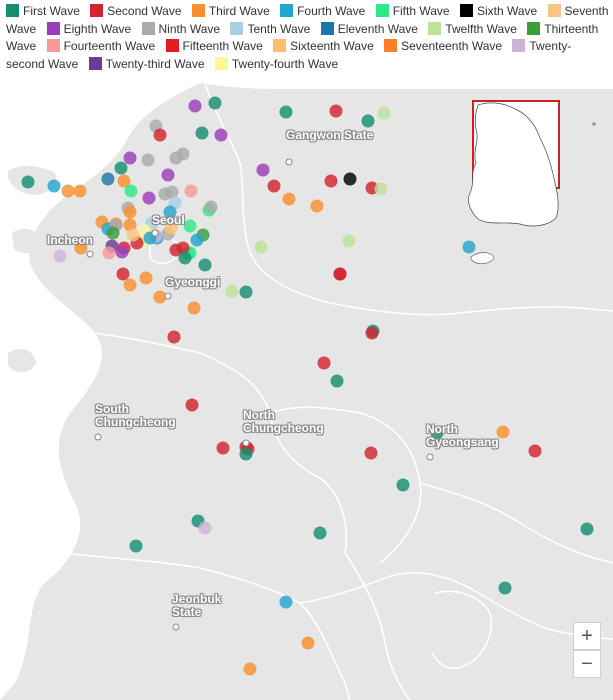  Describe the element at coordinates (43, 11) in the screenshot. I see `legend-item: First Wave` at that location.